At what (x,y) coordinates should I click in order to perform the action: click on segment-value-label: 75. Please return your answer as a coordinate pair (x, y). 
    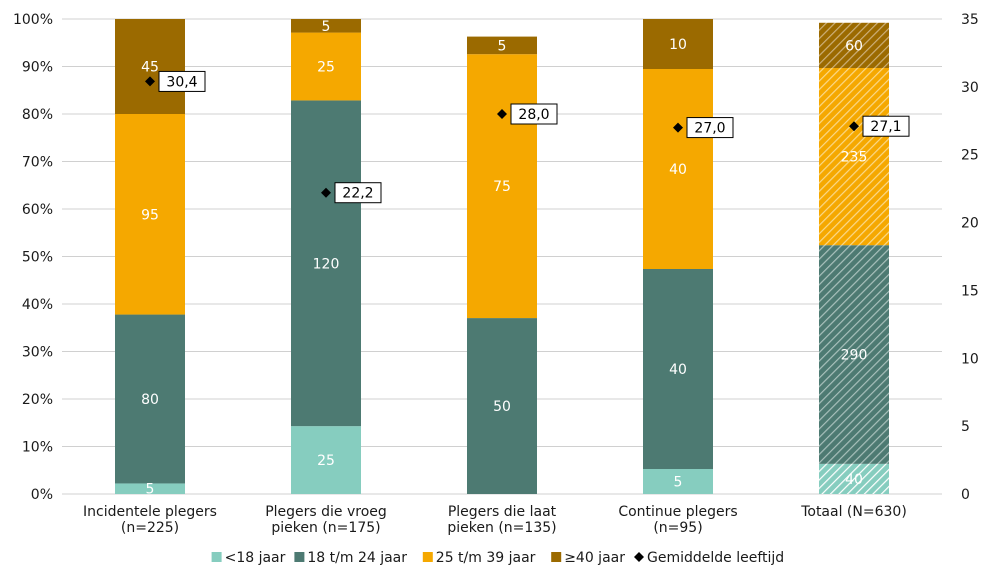
    Looking at the image, I should click on (502, 187).